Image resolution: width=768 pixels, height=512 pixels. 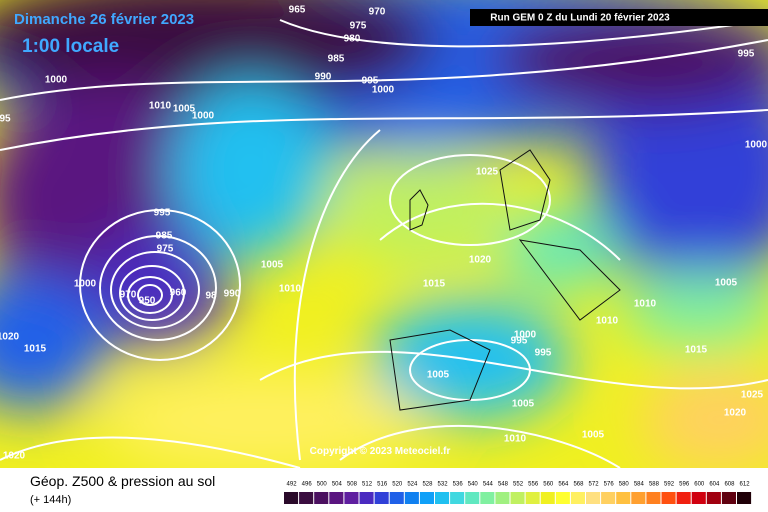 I want to click on legend-label: 568, so click(x=578, y=485).